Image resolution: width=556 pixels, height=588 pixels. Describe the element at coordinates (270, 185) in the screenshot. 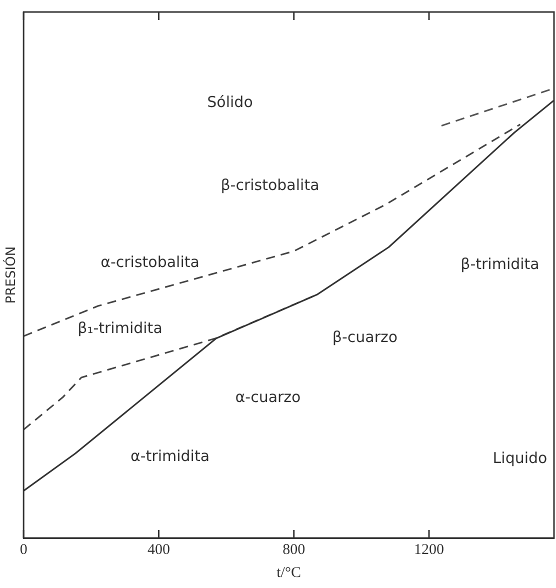

I see `annotation: β-cristobalita` at that location.